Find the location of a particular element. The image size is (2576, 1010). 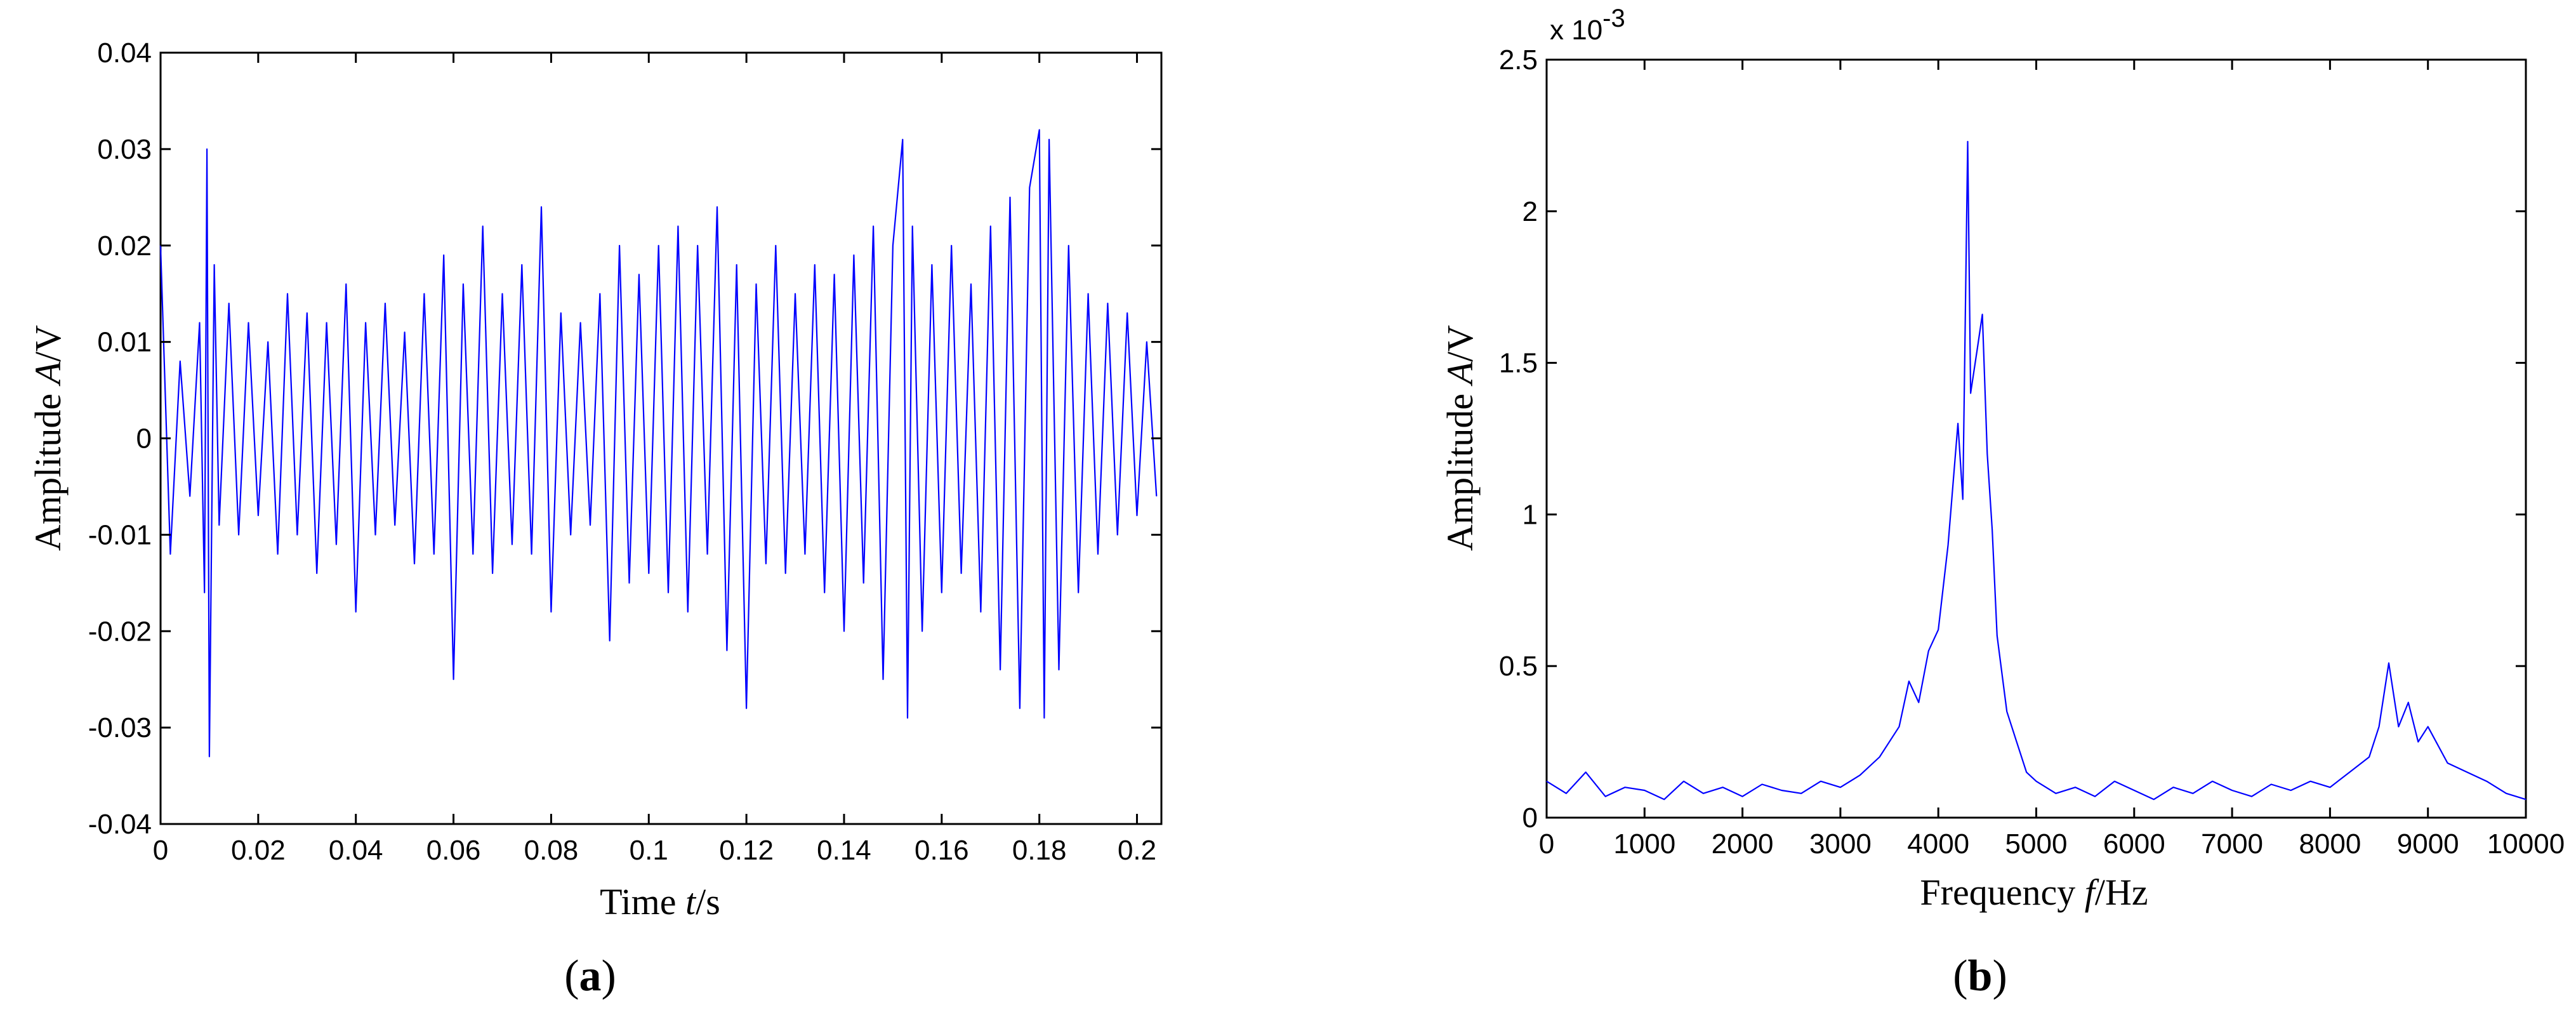

y-tick-label-a: -0.03 is located at coordinates (120, 727).